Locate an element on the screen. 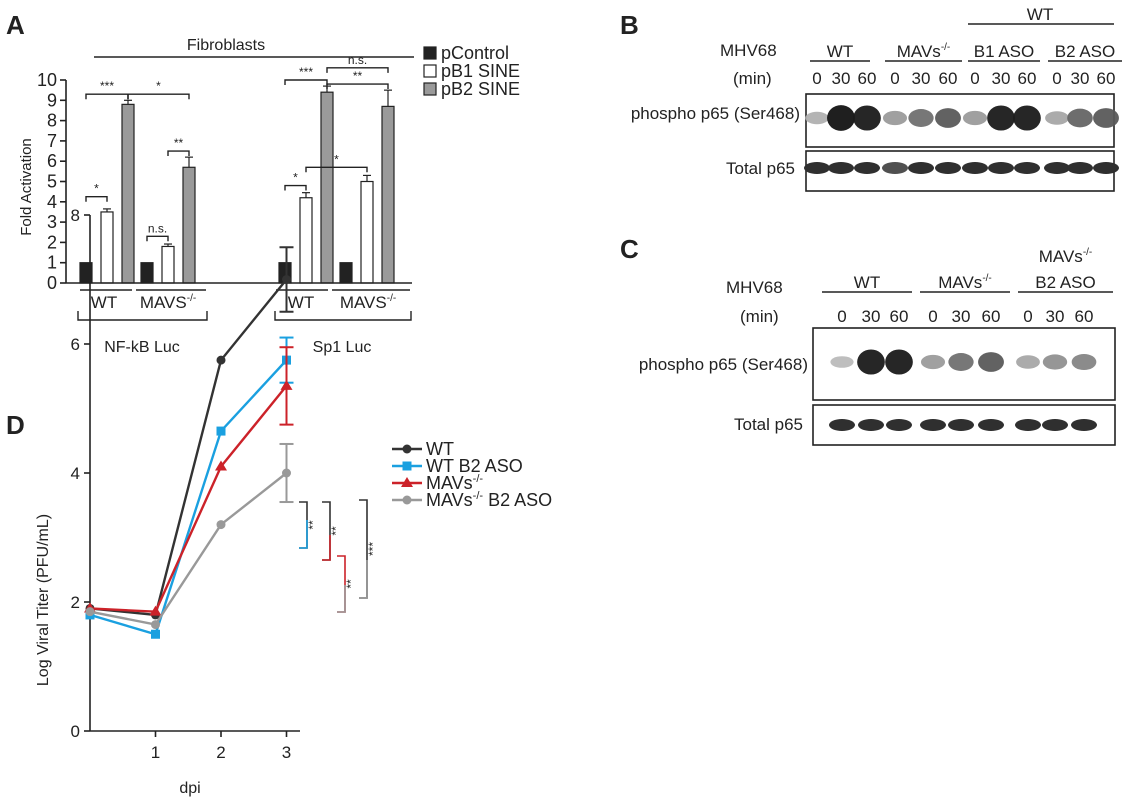 This screenshot has height=800, width=1133. line-x-tick-label: 3 is located at coordinates (286, 752).